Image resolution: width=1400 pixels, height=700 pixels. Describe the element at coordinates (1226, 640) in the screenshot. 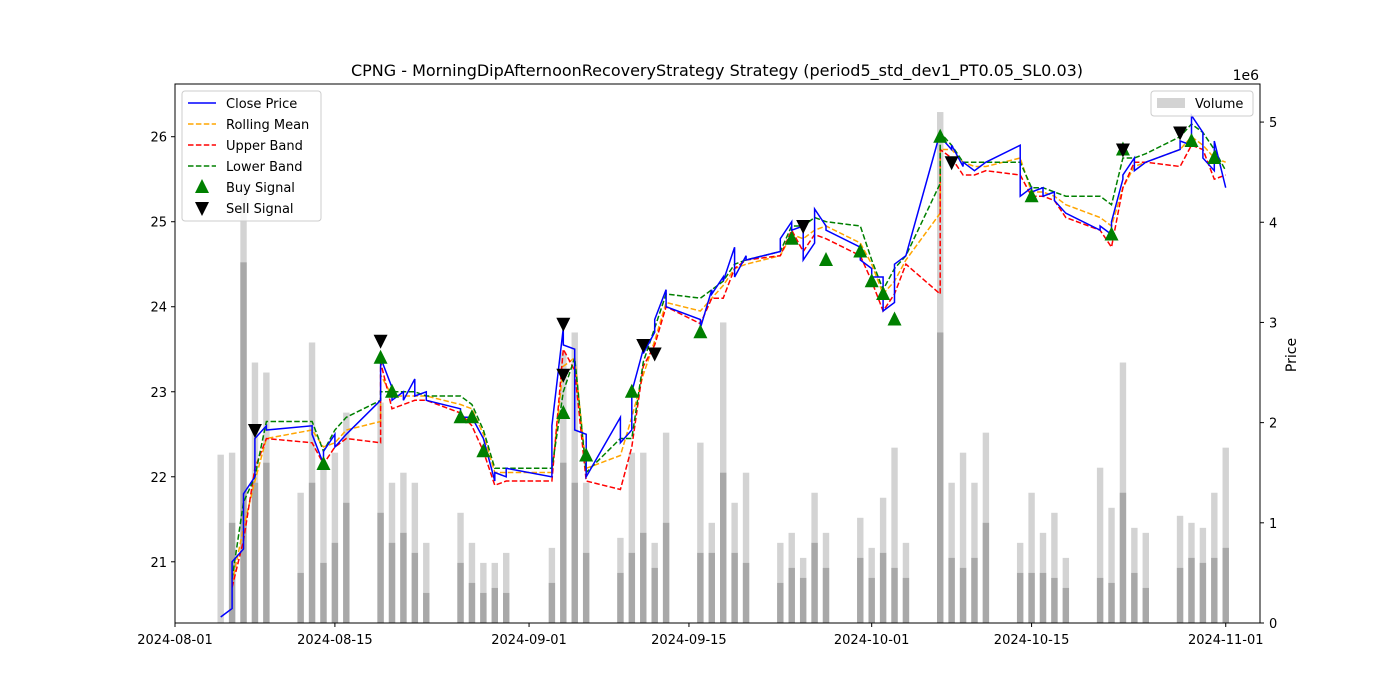

I see `x-tick-label: 2024-11-01` at that location.